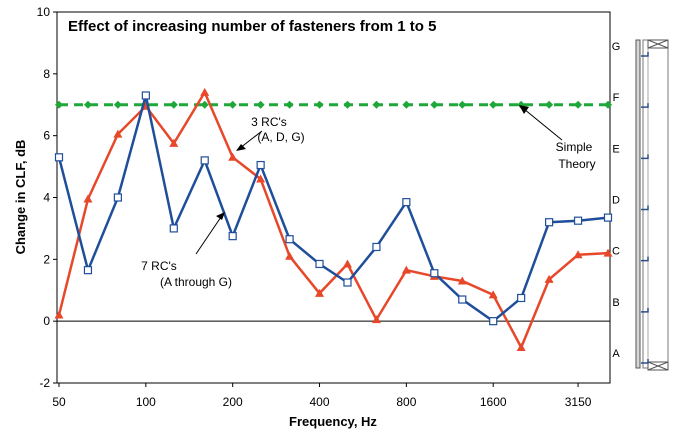 The height and width of the screenshot is (433, 673). What do you see at coordinates (615, 303) in the screenshot?
I see `fastener-label: B` at bounding box center [615, 303].